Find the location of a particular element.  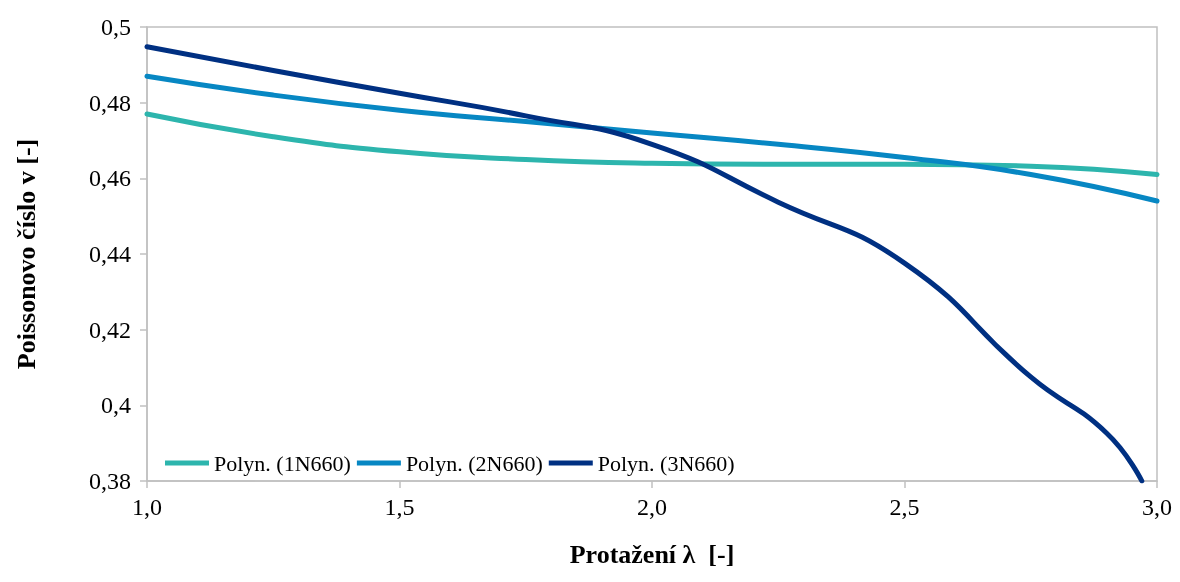

y-tick-label: 0,5 is located at coordinates (116, 27).